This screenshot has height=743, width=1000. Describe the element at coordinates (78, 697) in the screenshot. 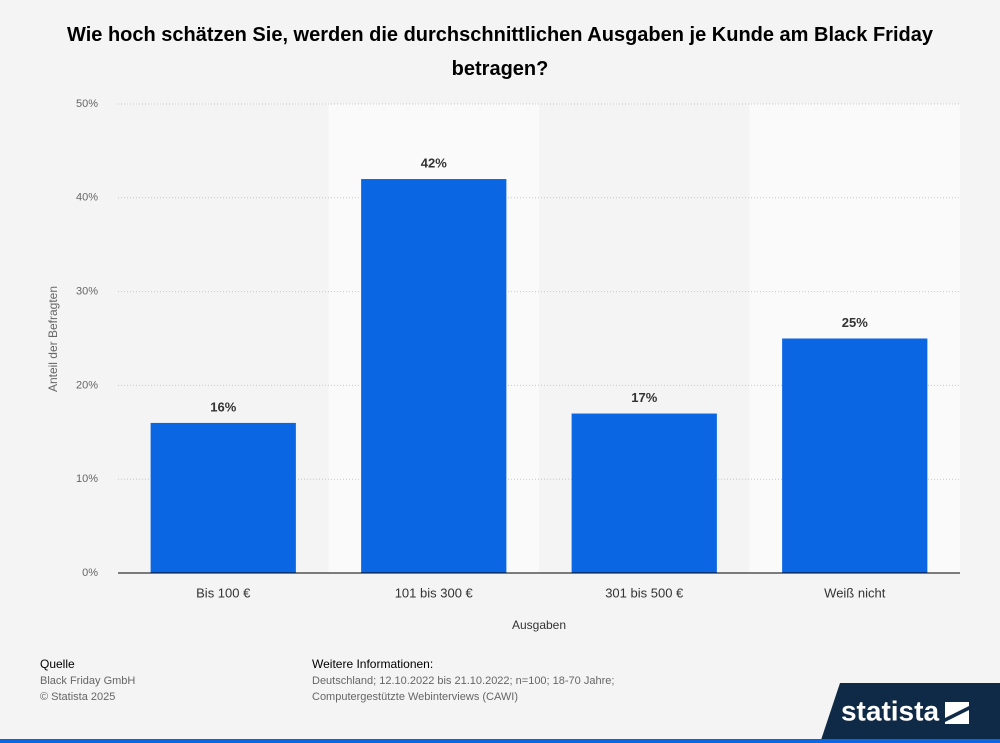

I see `copyright: © Statista 2025` at that location.